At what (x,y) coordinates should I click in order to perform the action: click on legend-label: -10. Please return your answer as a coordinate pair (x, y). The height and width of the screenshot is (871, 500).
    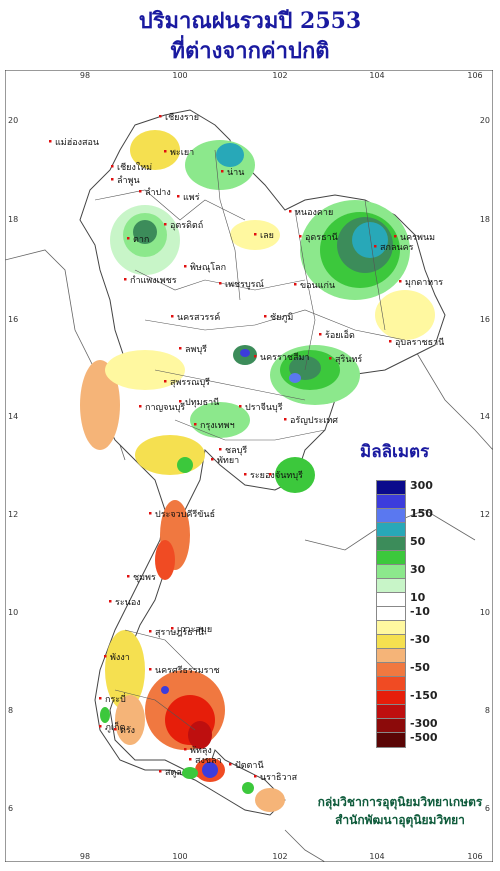
    Looking at the image, I should click on (420, 611).